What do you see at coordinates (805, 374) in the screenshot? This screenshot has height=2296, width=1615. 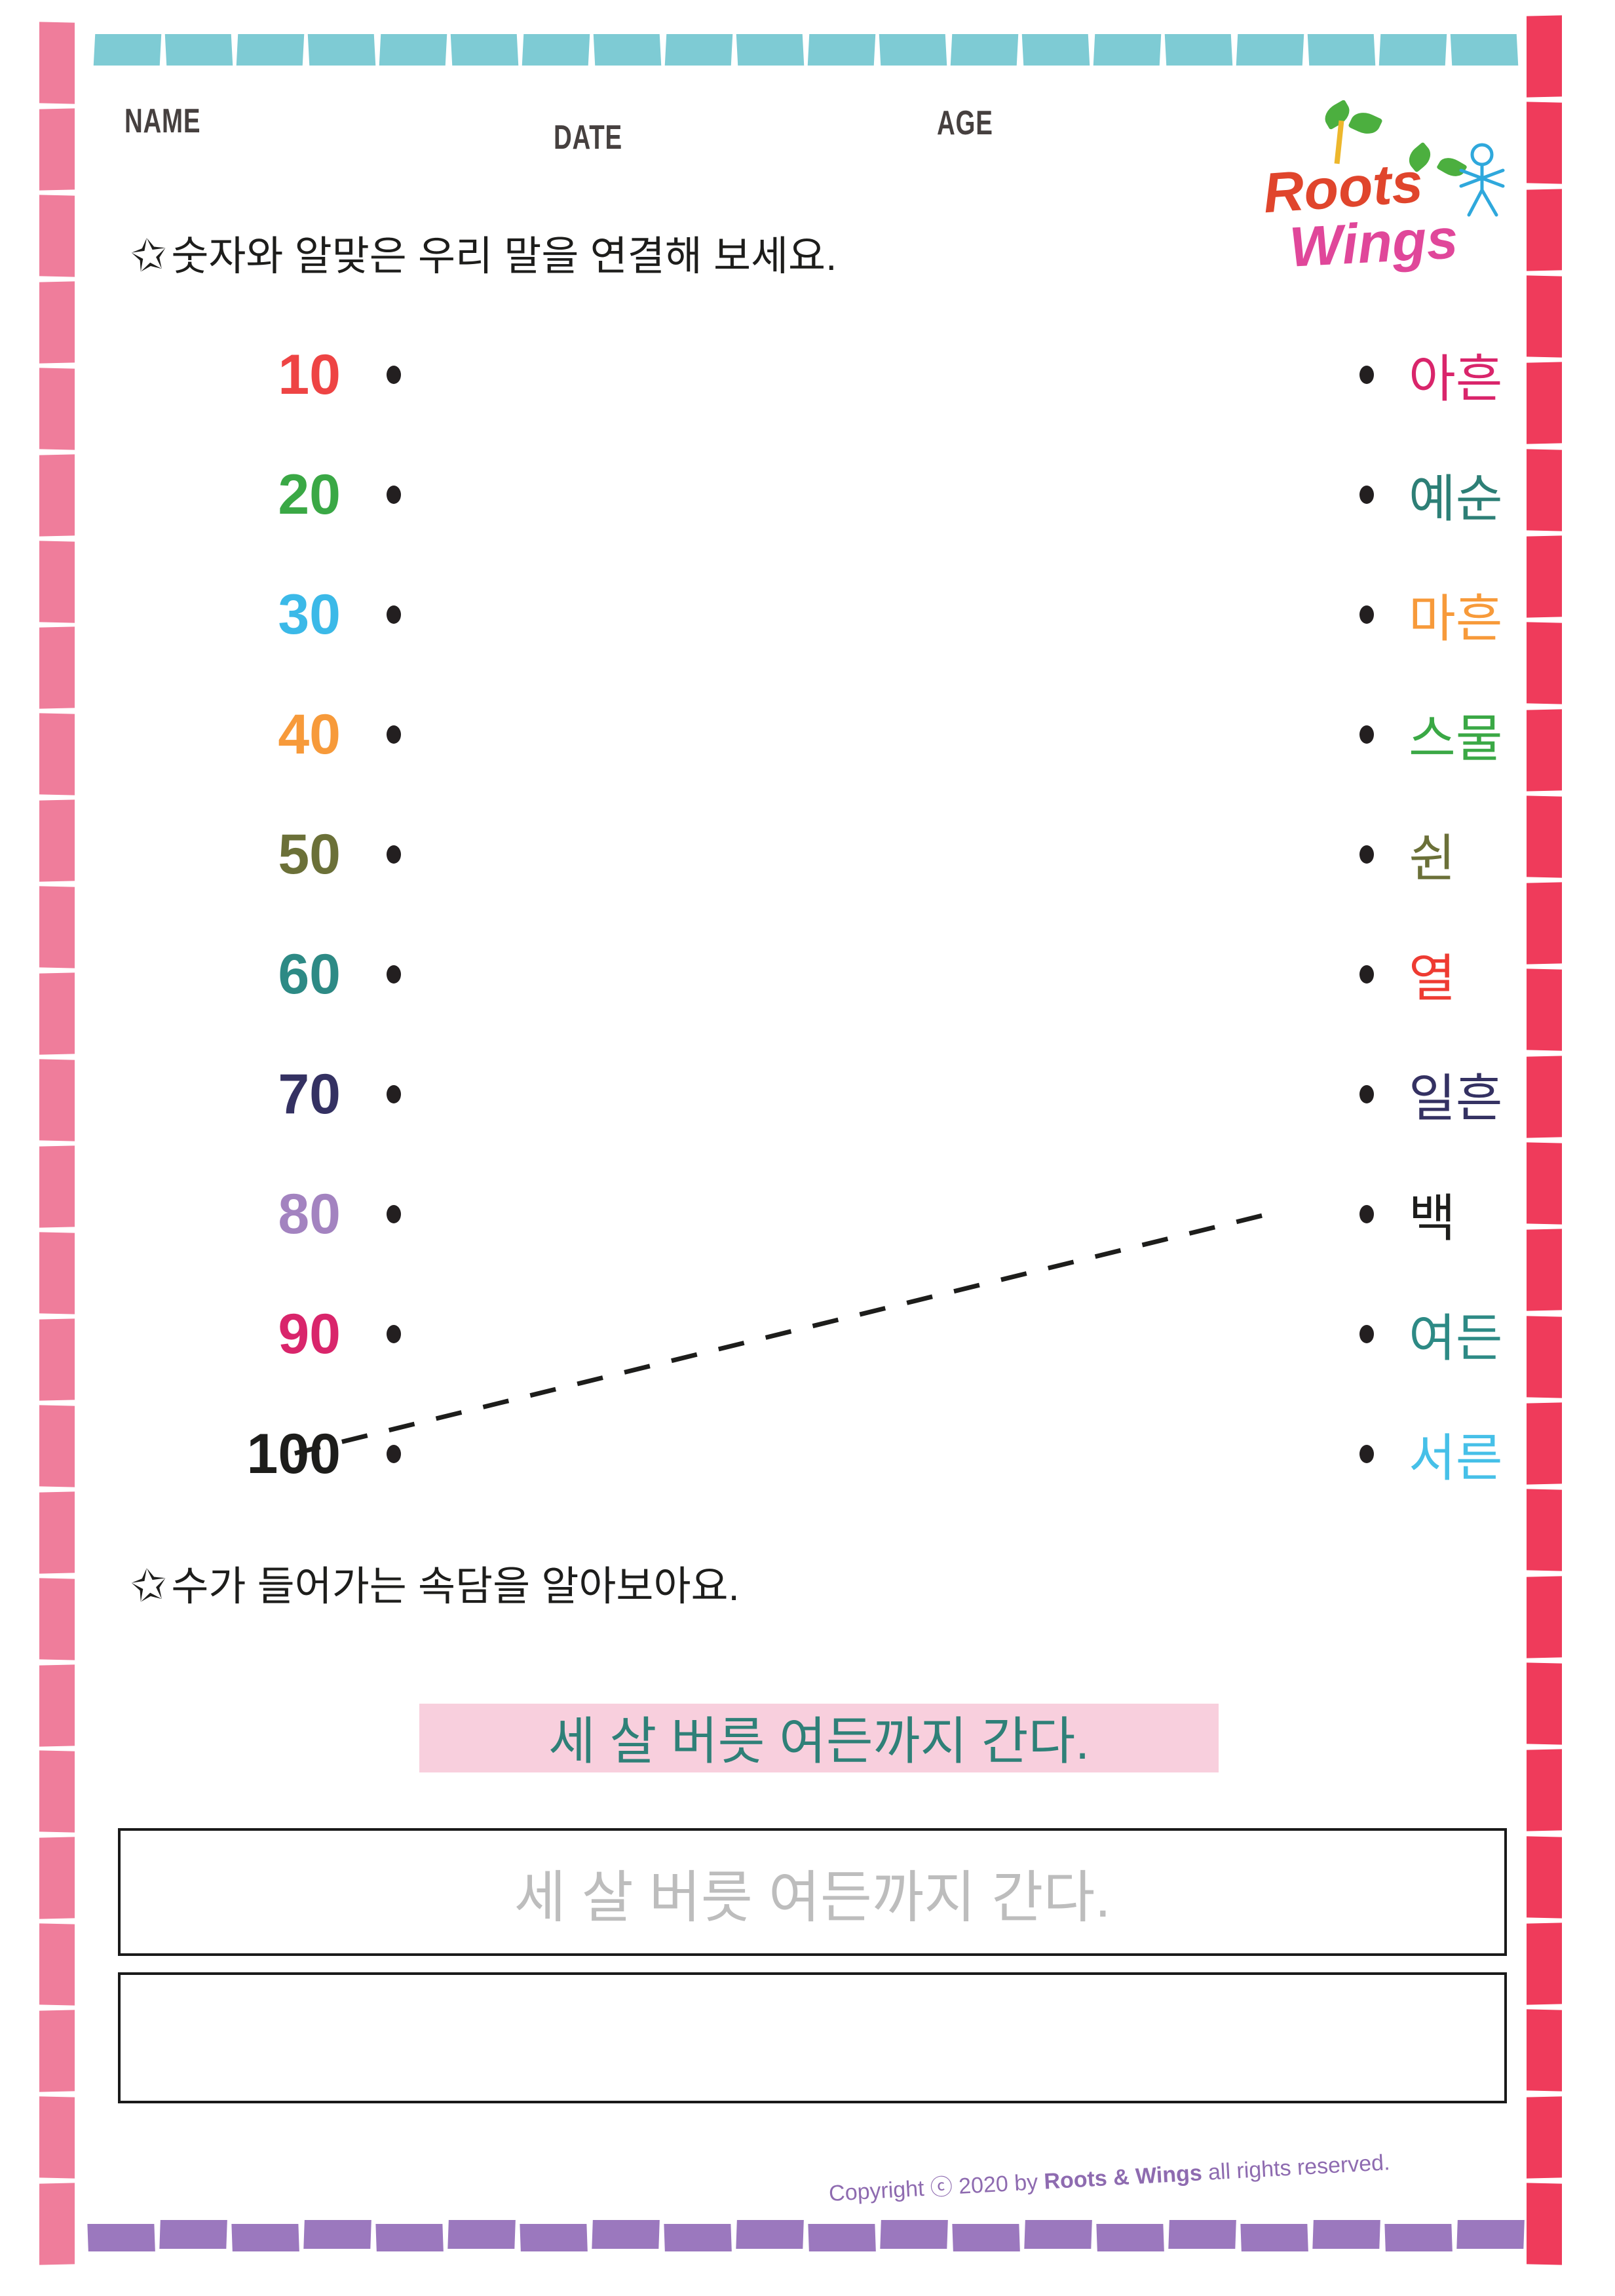 I see `matching-row: 10 아흔` at bounding box center [805, 374].